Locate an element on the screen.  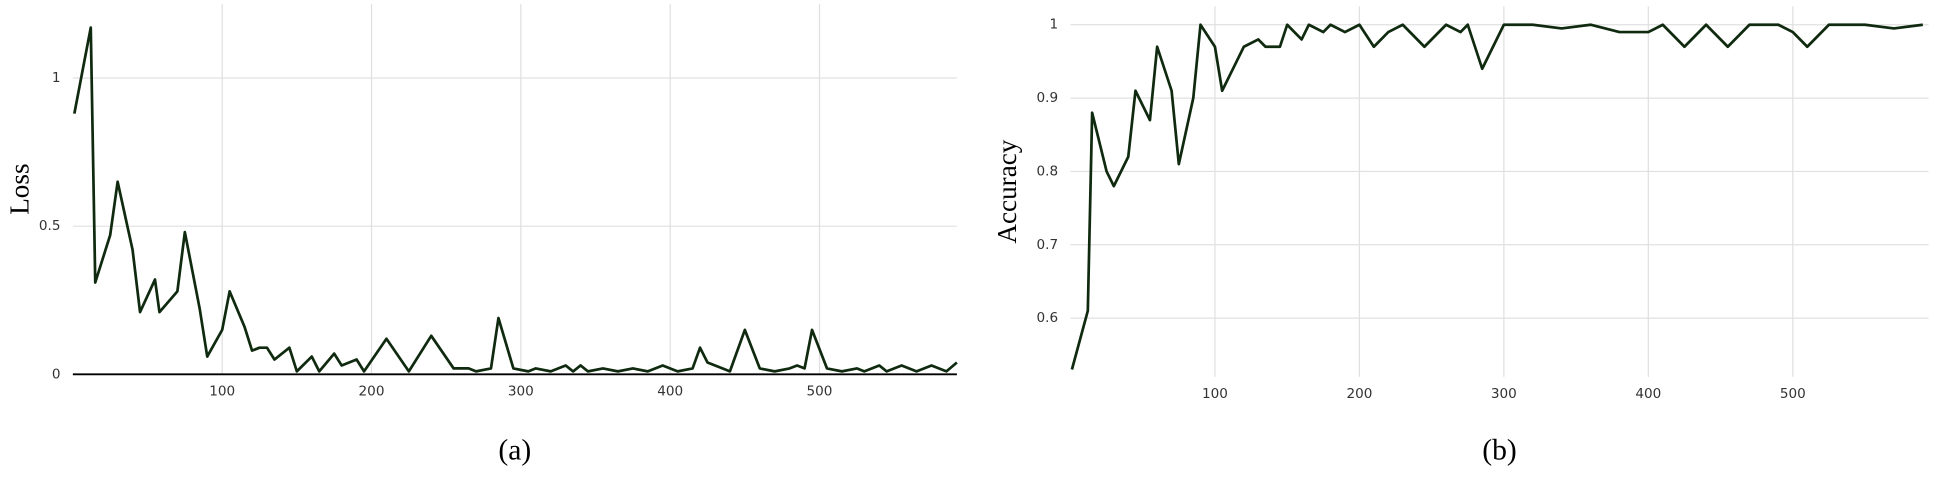
y-tick-label: 0.9 is located at coordinates (1048, 98).